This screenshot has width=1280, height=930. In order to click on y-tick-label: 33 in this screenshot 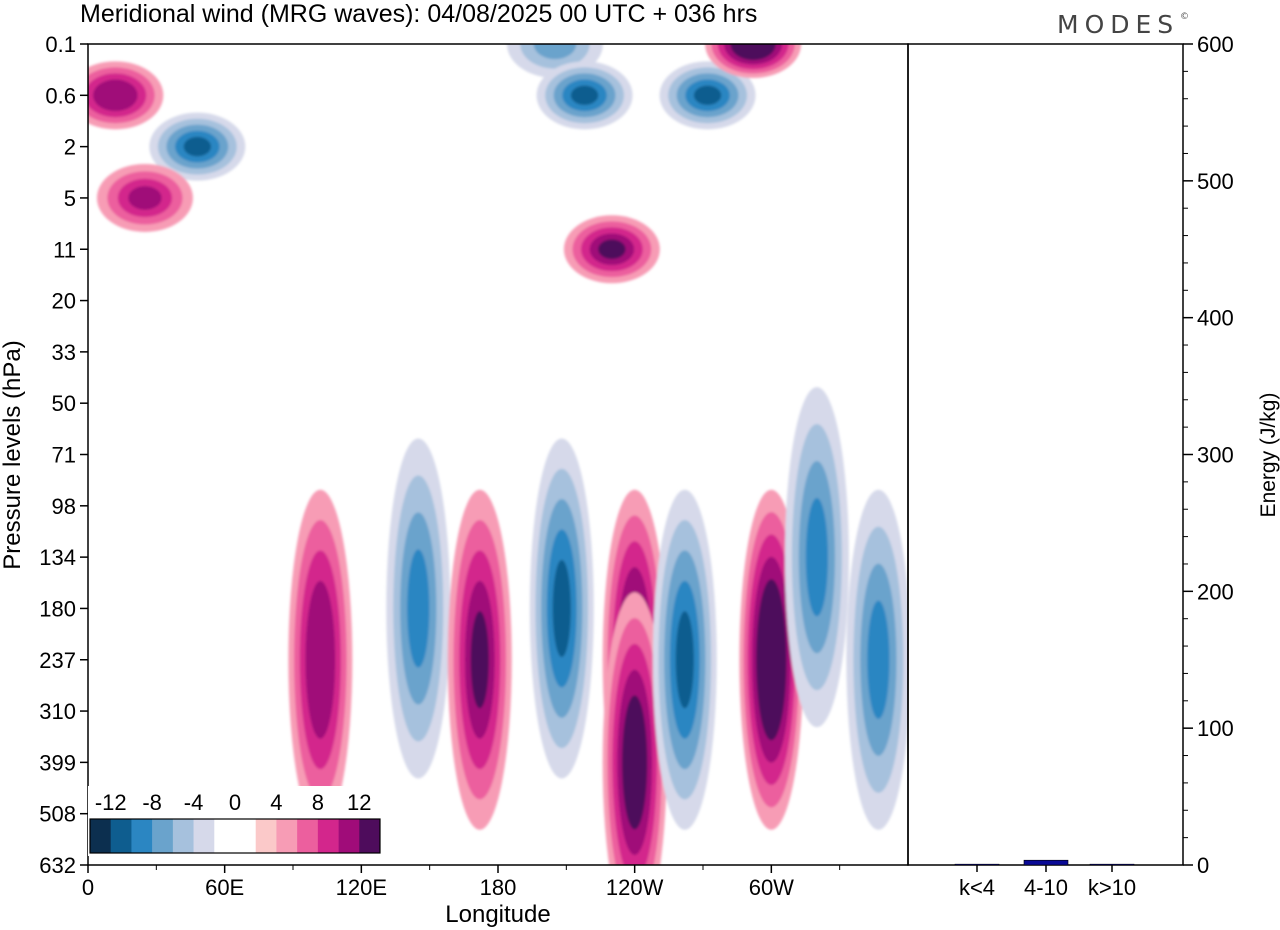, I will do `click(64, 352)`.